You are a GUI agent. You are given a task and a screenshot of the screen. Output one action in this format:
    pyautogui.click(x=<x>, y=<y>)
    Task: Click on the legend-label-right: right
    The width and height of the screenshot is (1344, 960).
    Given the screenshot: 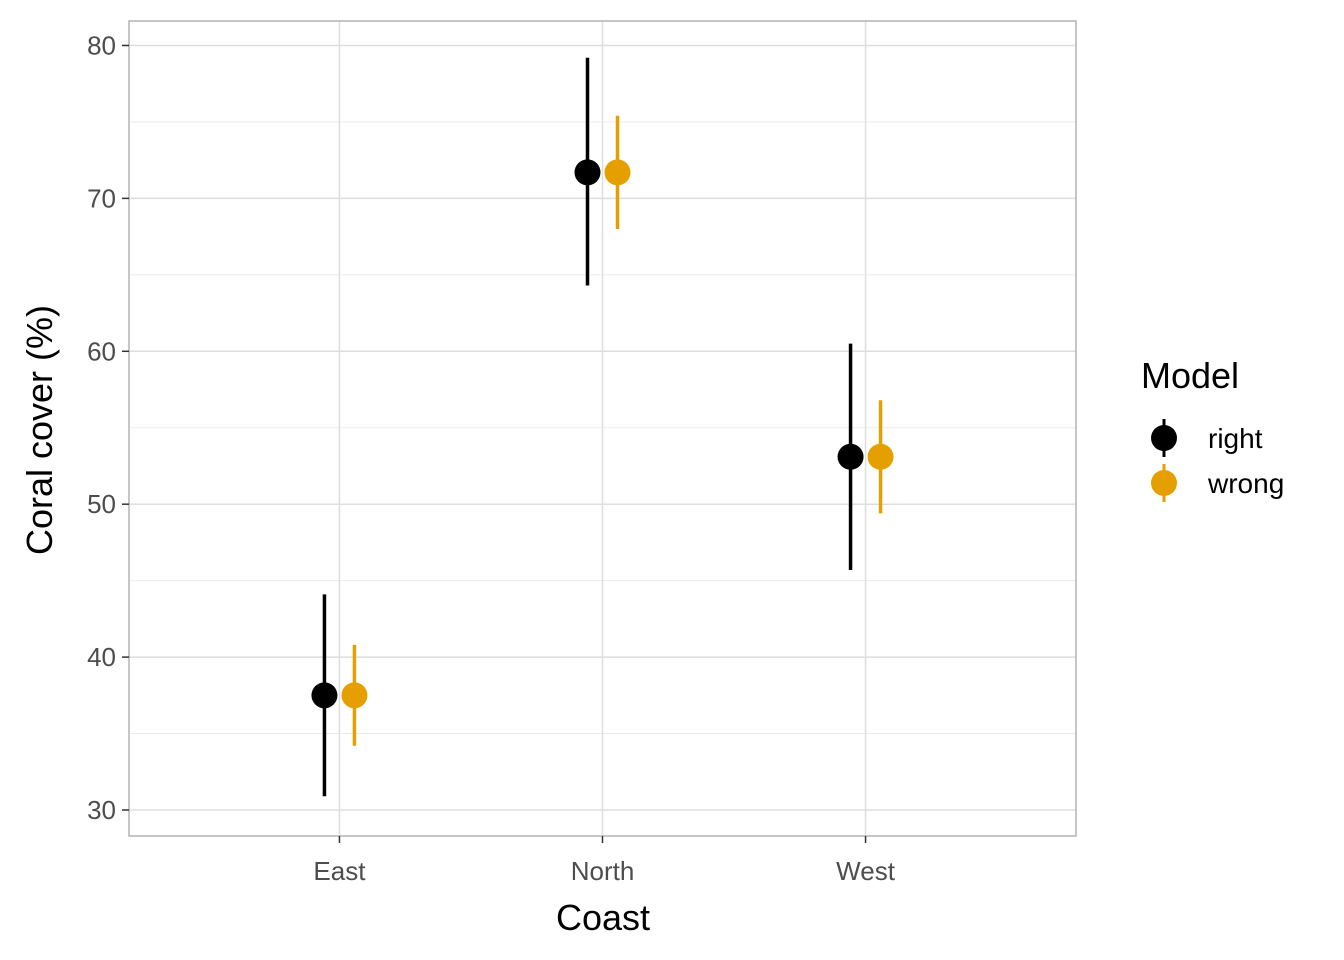 What is the action you would take?
    pyautogui.click(x=1235, y=438)
    